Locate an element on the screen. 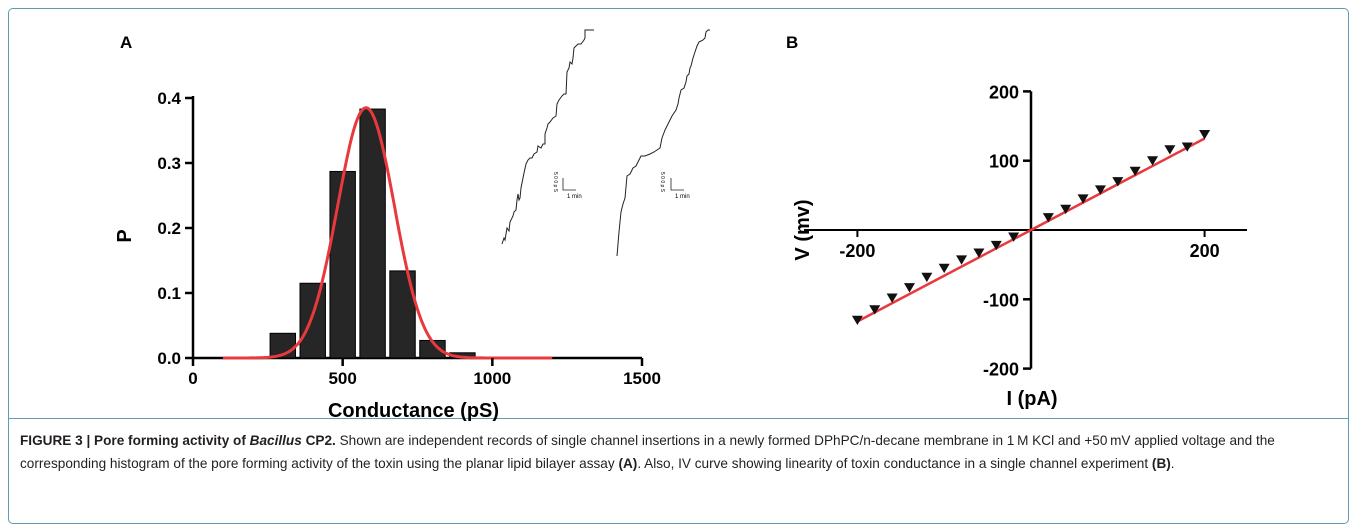 Image resolution: width=1357 pixels, height=532 pixels. gaussian-fit-line is located at coordinates (387, 233).